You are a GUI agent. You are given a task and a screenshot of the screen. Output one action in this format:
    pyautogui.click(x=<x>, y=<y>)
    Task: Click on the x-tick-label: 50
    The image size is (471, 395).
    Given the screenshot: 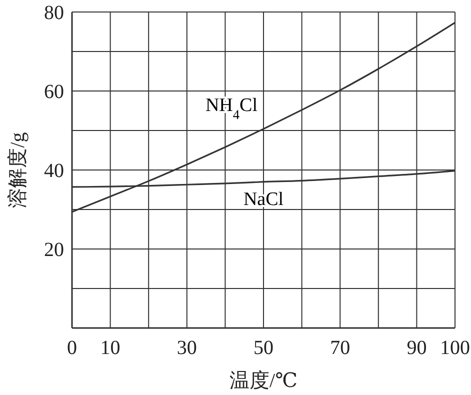 What is the action you would take?
    pyautogui.click(x=264, y=348)
    